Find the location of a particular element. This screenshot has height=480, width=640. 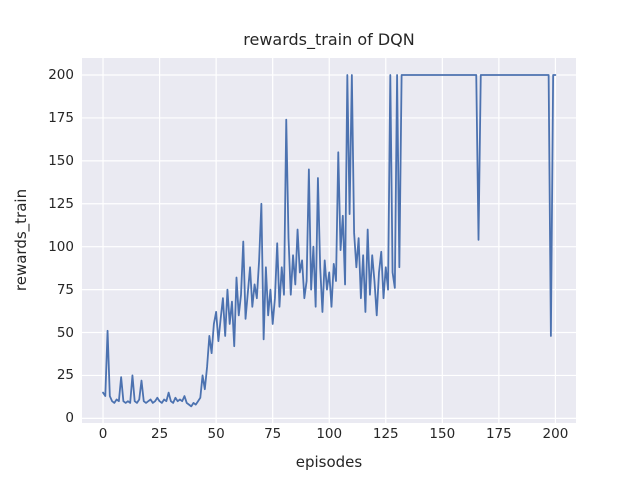

chart-title: rewards_train of DQN is located at coordinates (329, 39).